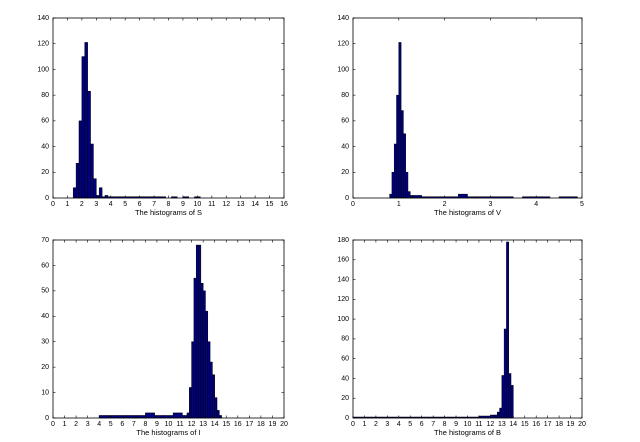  Describe the element at coordinates (399, 204) in the screenshot. I see `x-tick-label: 1` at that location.